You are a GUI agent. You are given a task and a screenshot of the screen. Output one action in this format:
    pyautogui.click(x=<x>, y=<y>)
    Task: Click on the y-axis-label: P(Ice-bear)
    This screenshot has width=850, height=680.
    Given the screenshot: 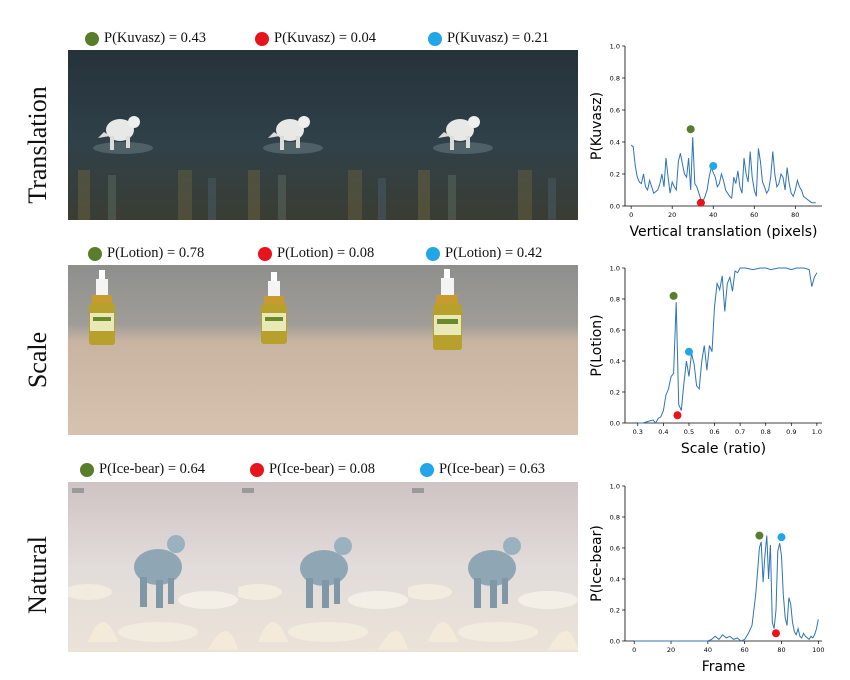 What is the action you would take?
    pyautogui.click(x=597, y=563)
    